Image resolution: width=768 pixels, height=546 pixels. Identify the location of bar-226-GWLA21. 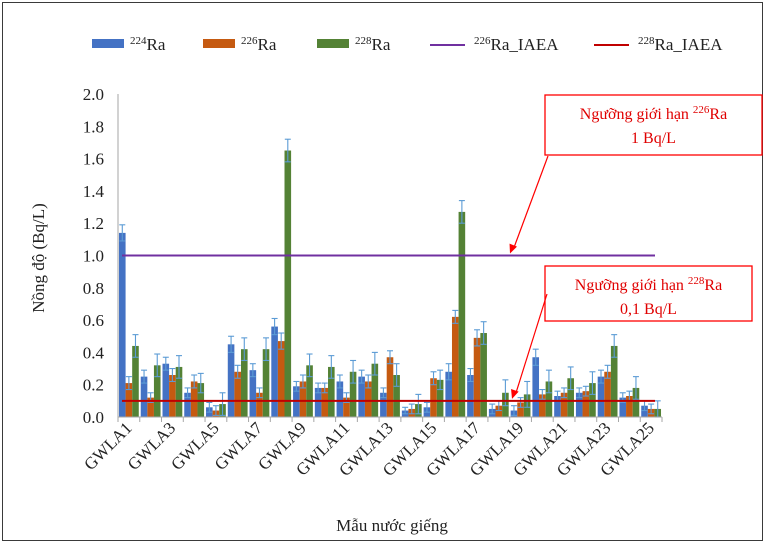
(564, 404).